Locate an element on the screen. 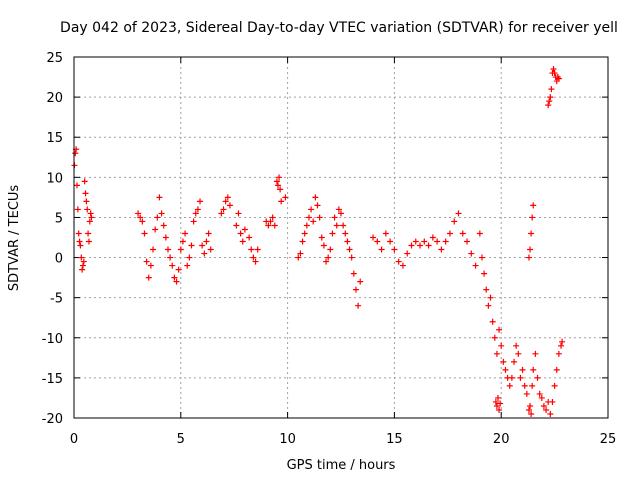 The height and width of the screenshot is (480, 640). x-tick-label: 10 is located at coordinates (287, 439).